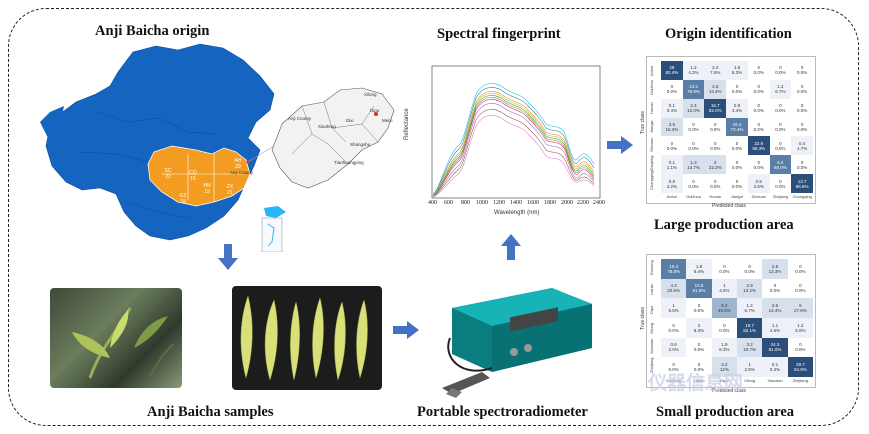 Image resolution: width=869 pixels, height=434 pixels. Describe the element at coordinates (696, 383) in the screenshot. I see `watermark: 仪器信息网` at that location.